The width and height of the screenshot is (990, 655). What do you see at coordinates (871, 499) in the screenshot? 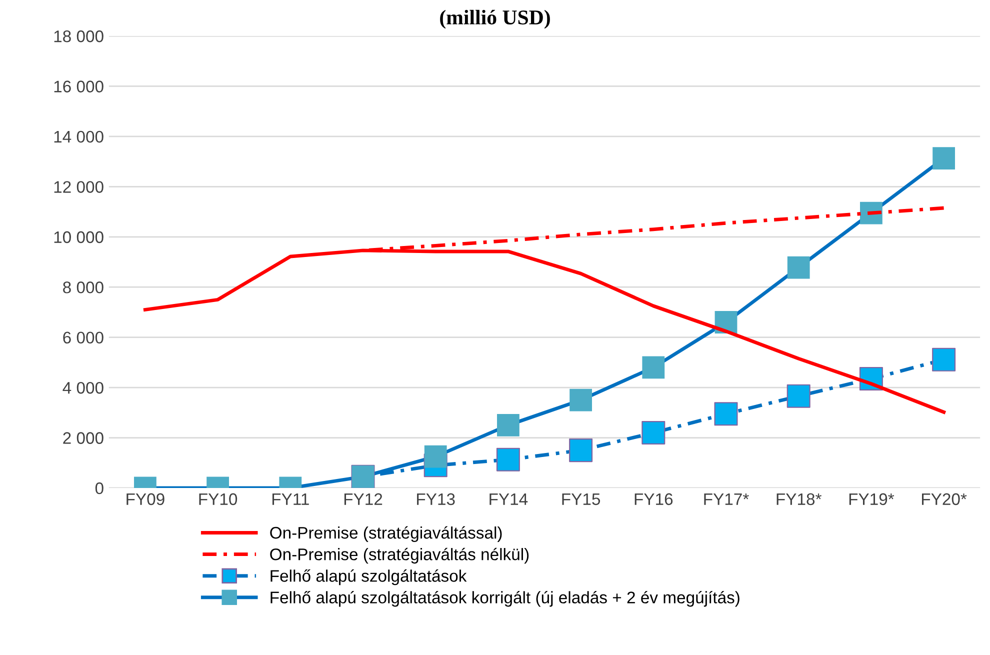
I see `x-tick-label: FY19*` at bounding box center [871, 499].